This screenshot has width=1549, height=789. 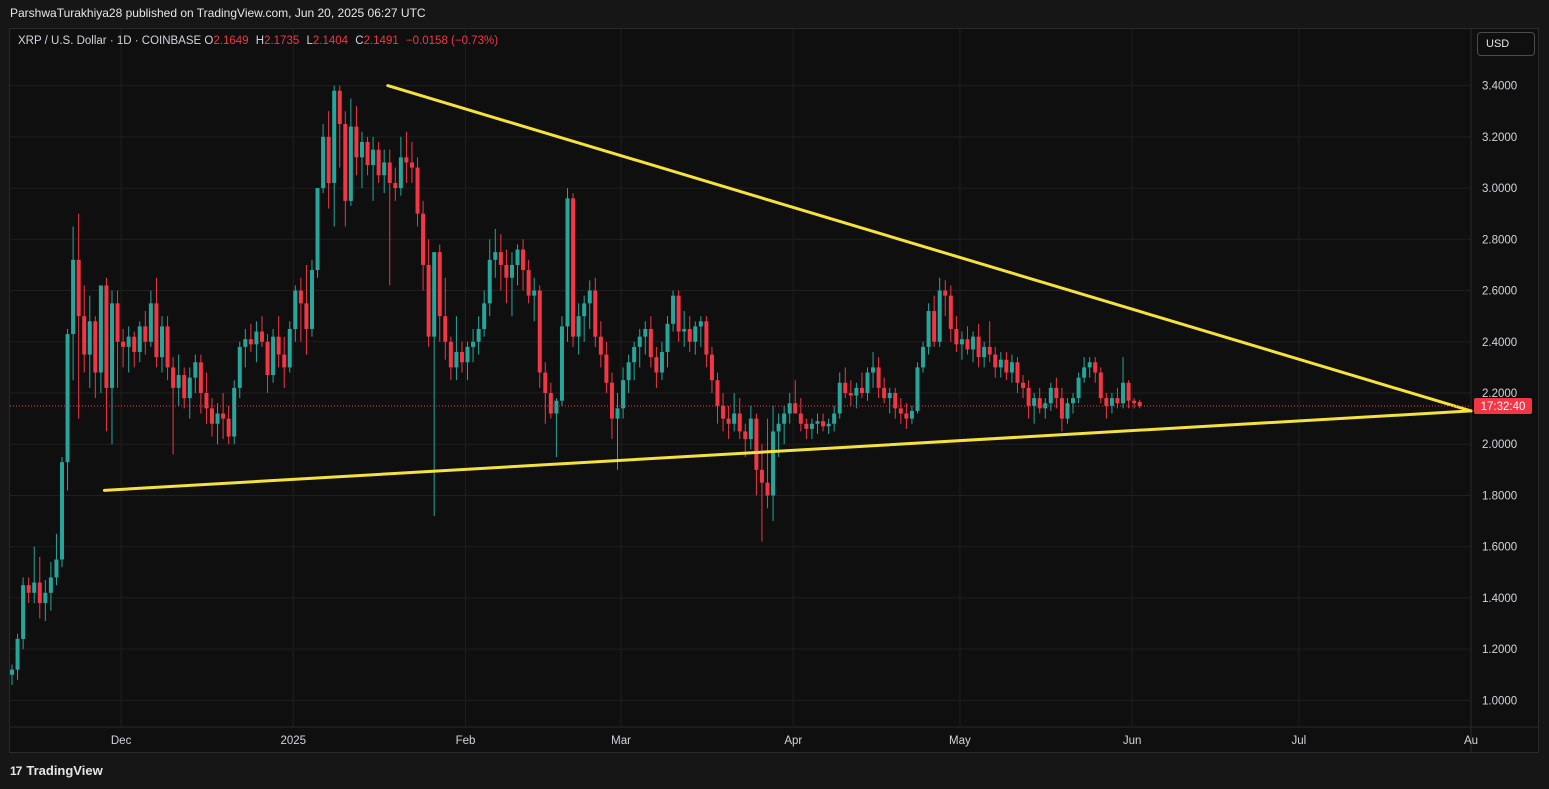 I want to click on open-key: O, so click(x=209, y=41).